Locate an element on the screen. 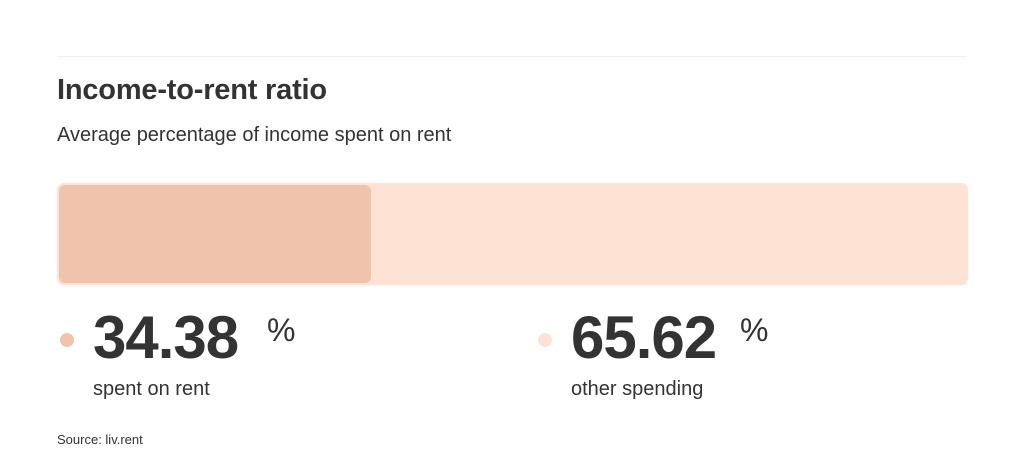 The height and width of the screenshot is (474, 1024). legend-dot-other is located at coordinates (545, 340).